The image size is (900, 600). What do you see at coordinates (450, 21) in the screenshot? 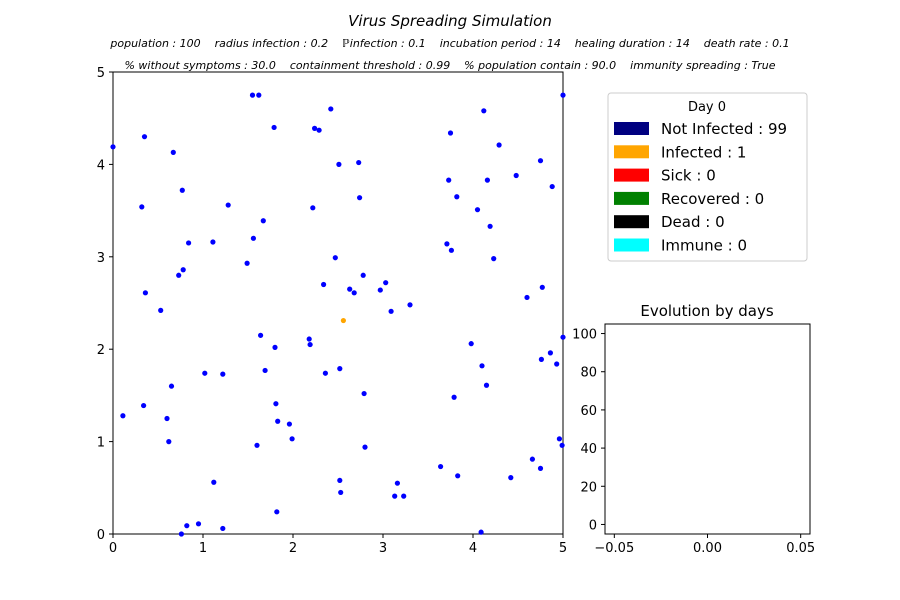
I see `figure-title: Virus Spreading Simulation` at bounding box center [450, 21].